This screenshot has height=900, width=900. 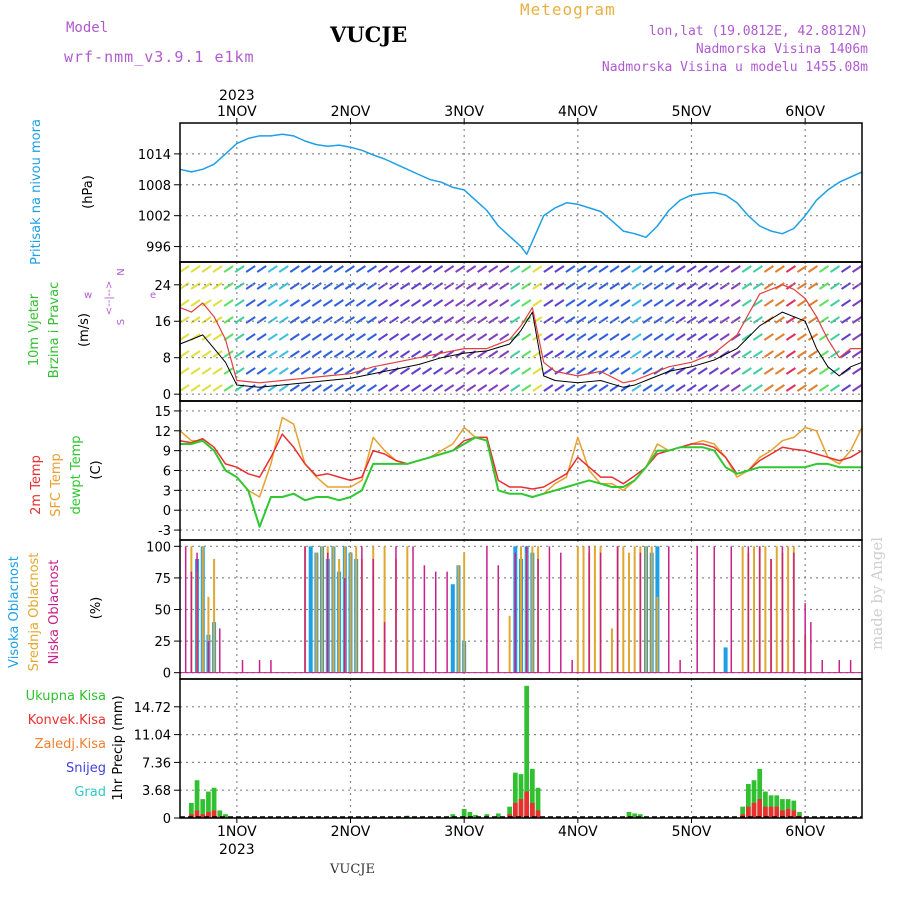 I want to click on pressure-line, so click(x=521, y=194).